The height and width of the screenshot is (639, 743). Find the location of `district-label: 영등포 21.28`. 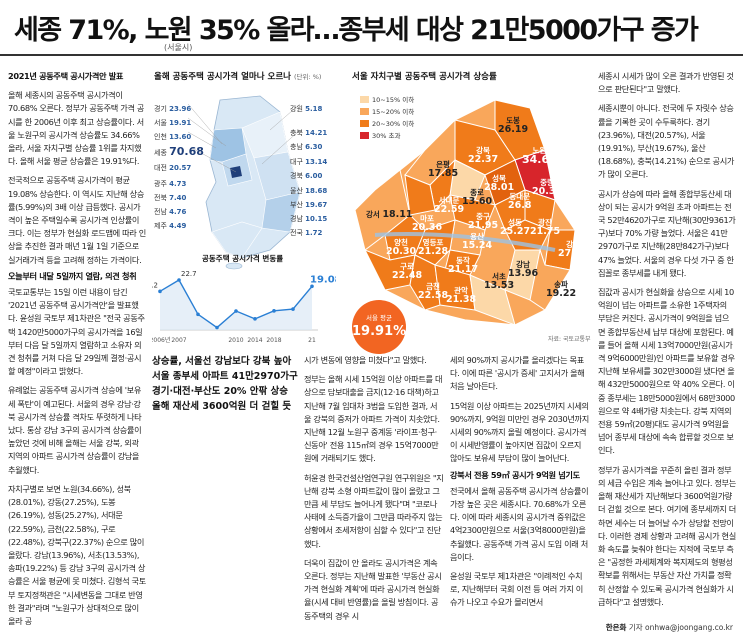

district-label: 영등포 21.28 is located at coordinates (433, 247).